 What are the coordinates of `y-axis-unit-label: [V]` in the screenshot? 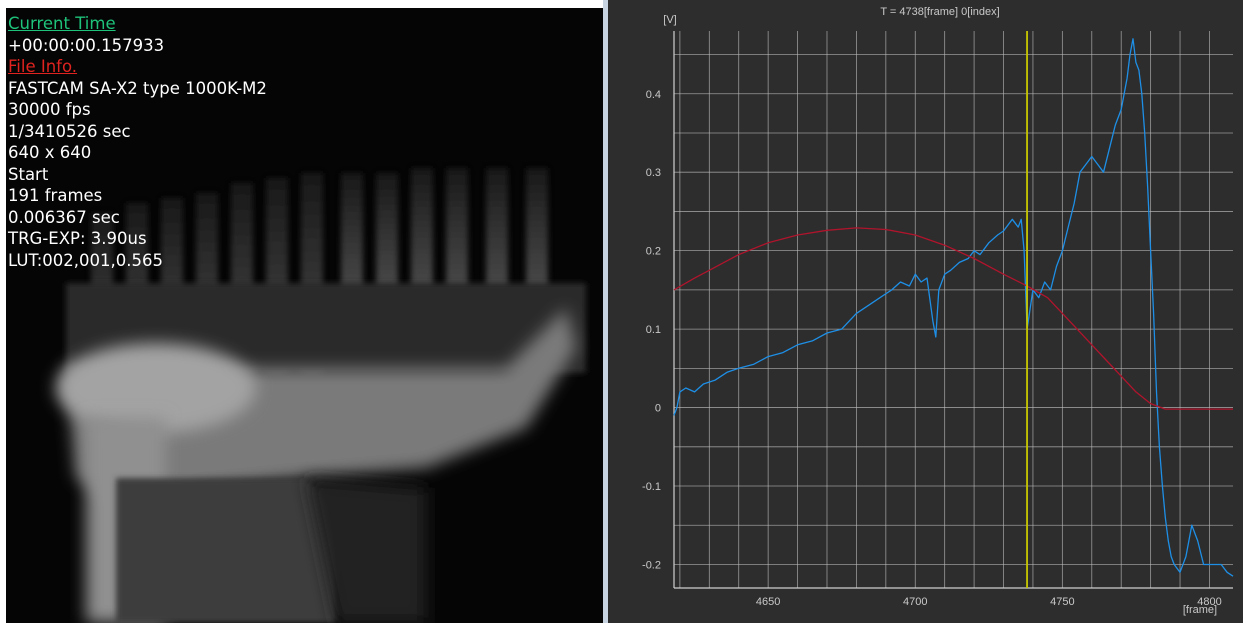 It's located at (669, 20).